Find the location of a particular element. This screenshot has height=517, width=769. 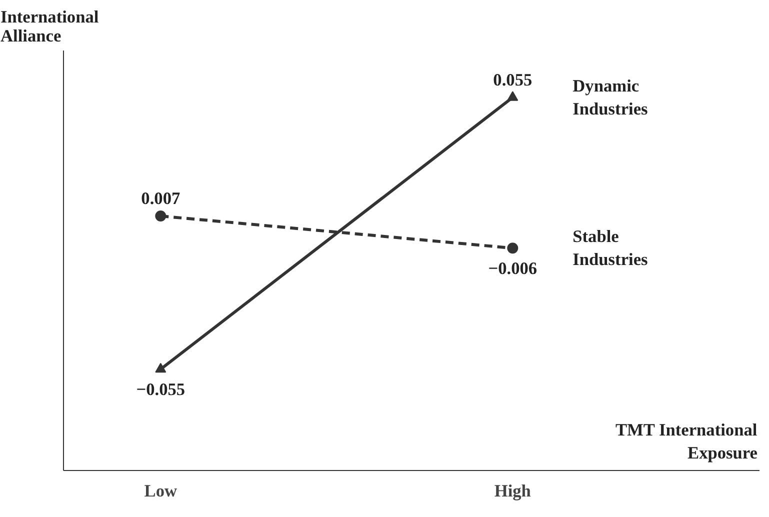

data-label: 0.055 is located at coordinates (512, 80).